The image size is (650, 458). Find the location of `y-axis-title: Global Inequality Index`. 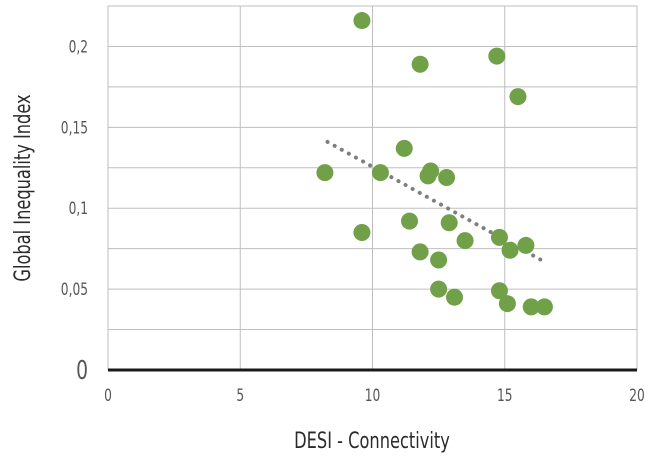

y-axis-title: Global Inequality Index is located at coordinates (22, 188).